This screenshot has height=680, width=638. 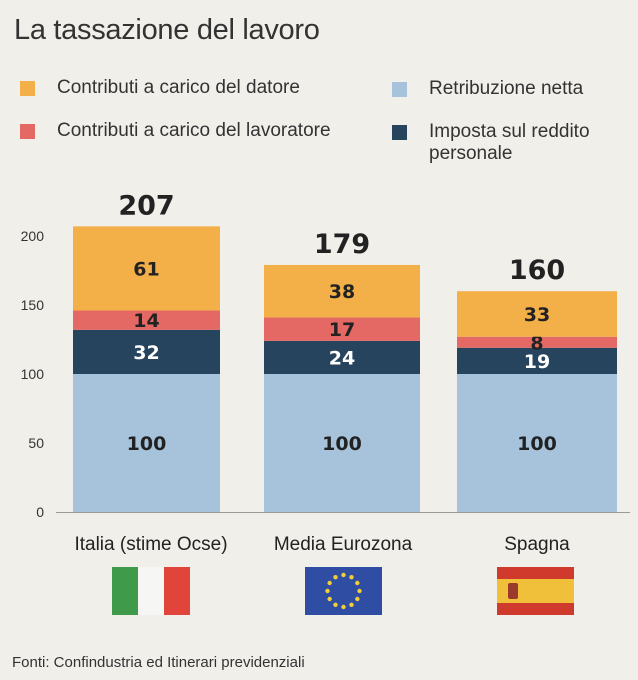 I want to click on bar-value-label: 17, so click(x=342, y=330).